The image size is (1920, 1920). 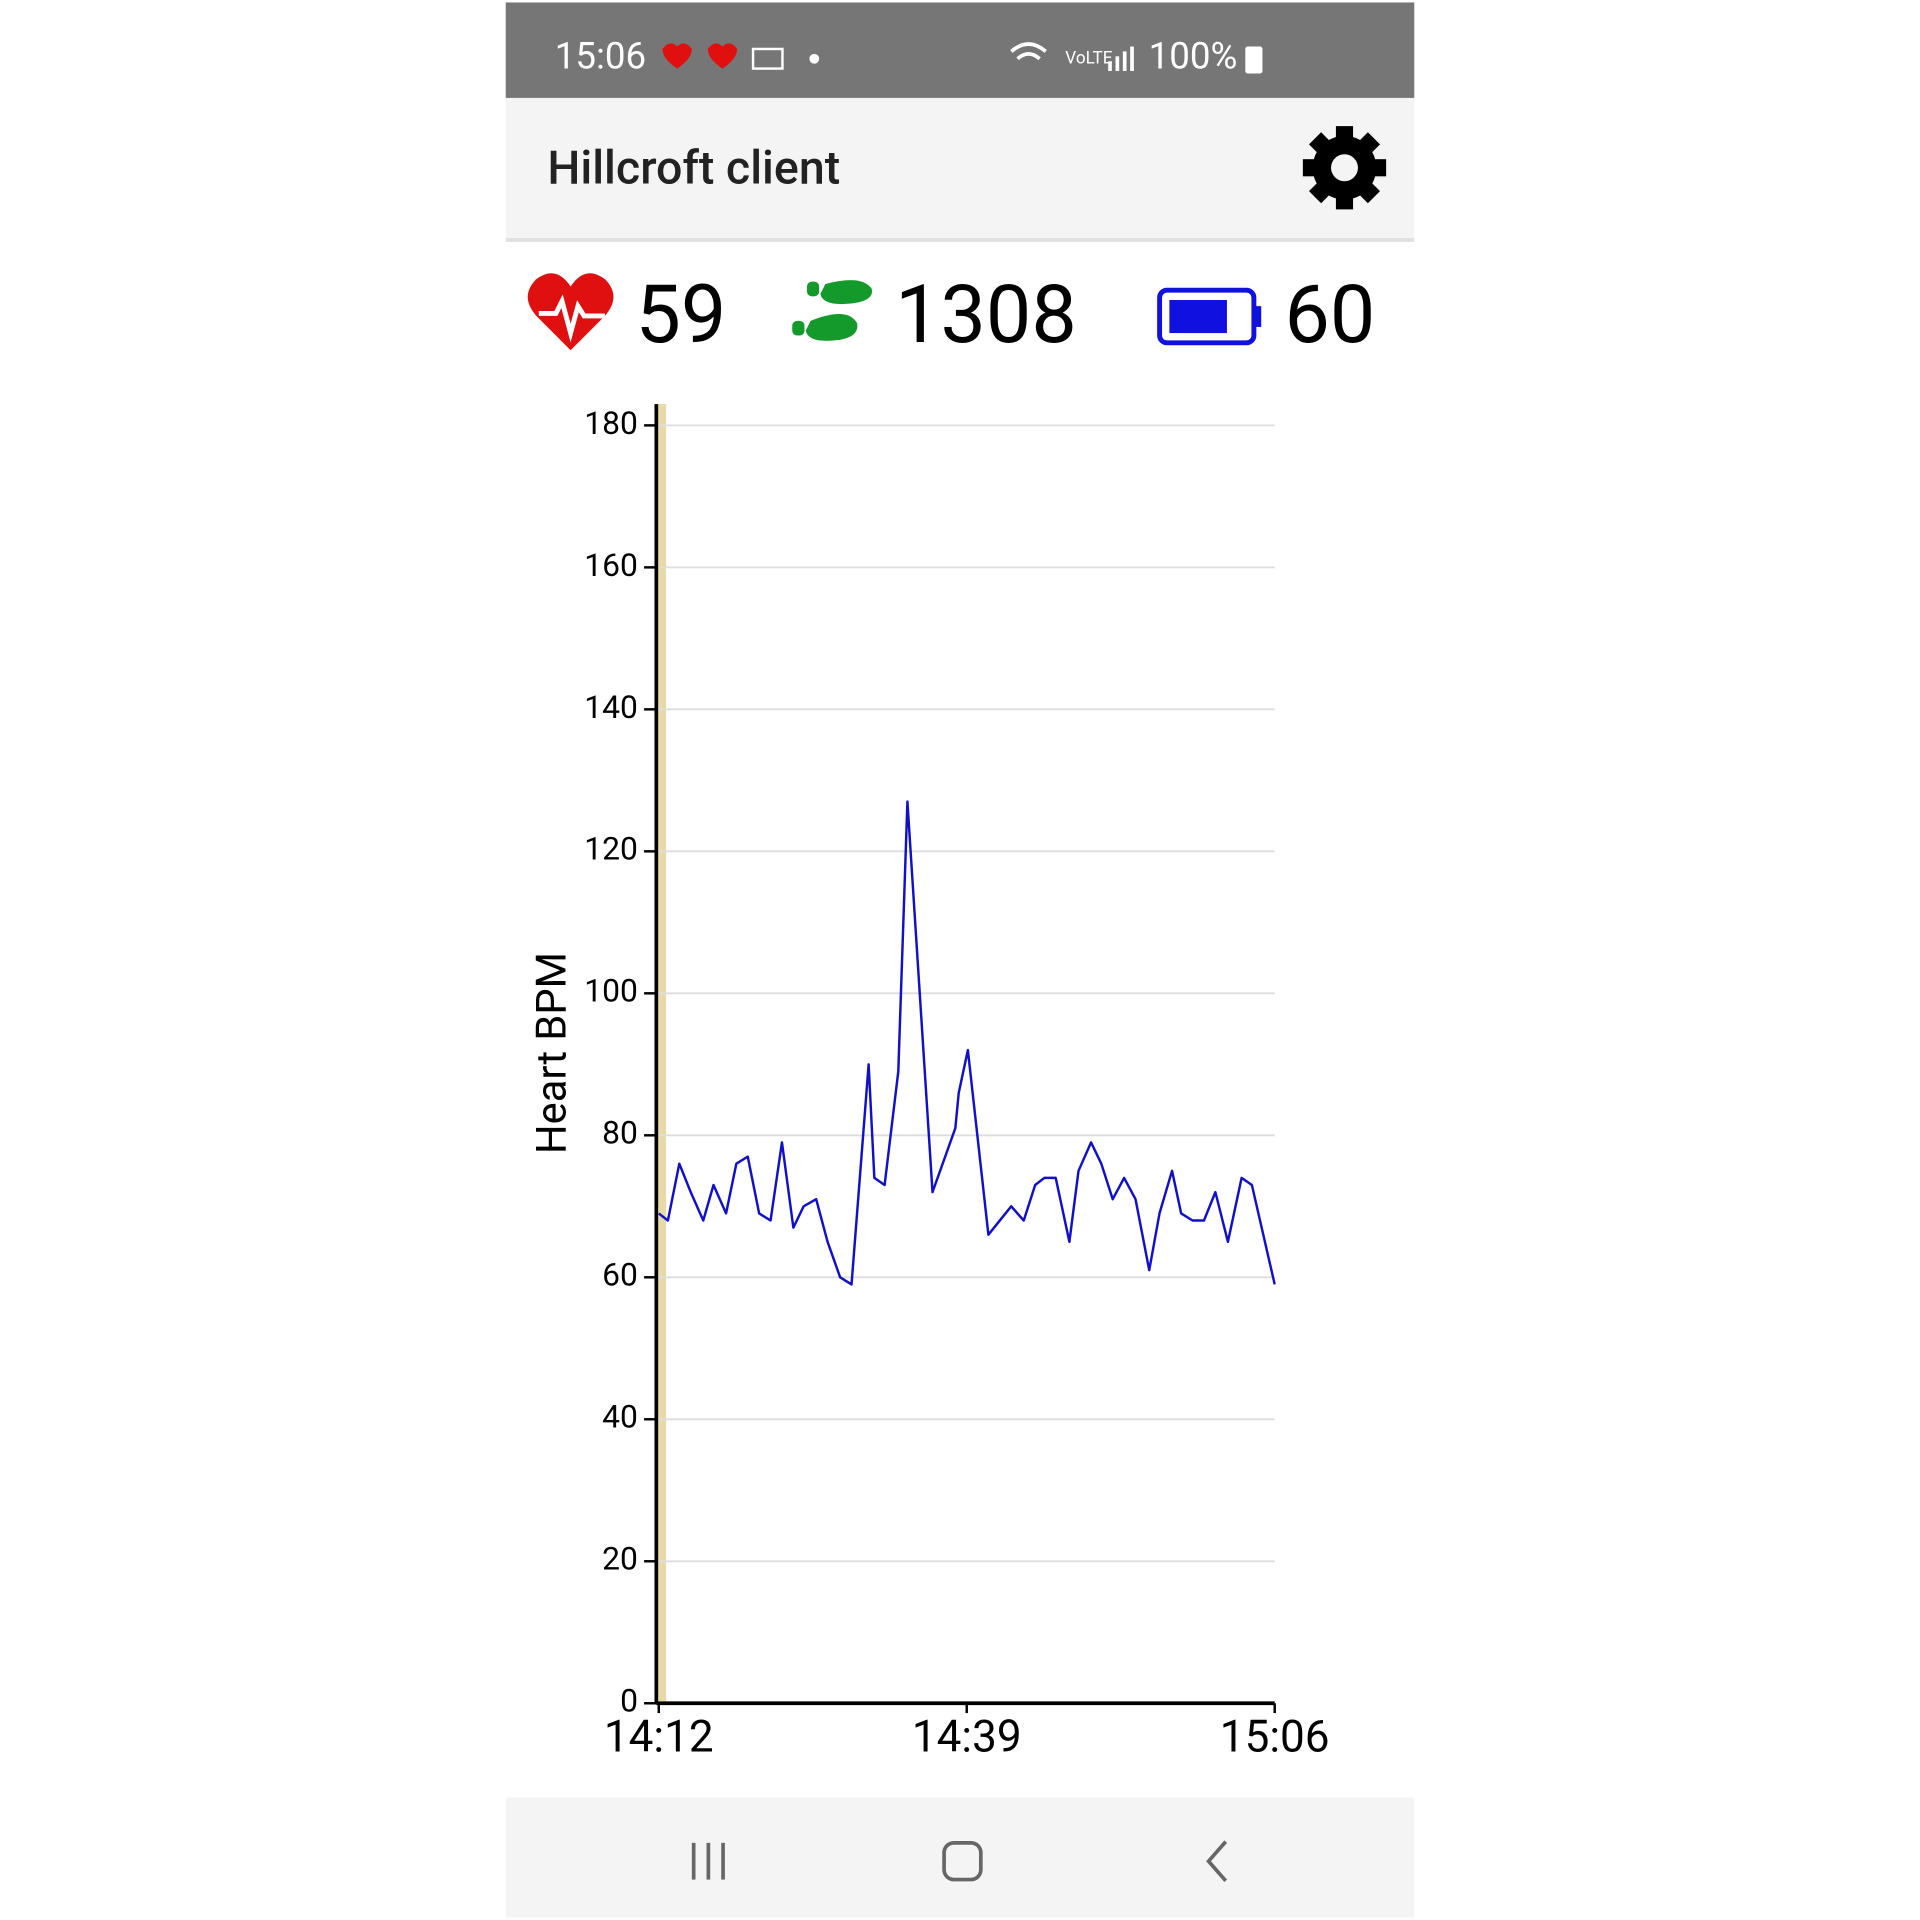 What do you see at coordinates (611, 707) in the screenshot?
I see `y-tick-label: 140` at bounding box center [611, 707].